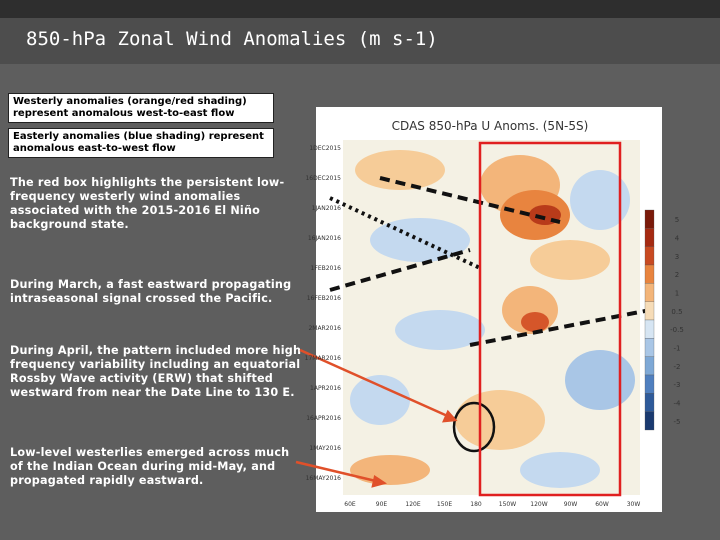 The image size is (720, 540). I want to click on y-label: 17MAR2016, so click(323, 358).